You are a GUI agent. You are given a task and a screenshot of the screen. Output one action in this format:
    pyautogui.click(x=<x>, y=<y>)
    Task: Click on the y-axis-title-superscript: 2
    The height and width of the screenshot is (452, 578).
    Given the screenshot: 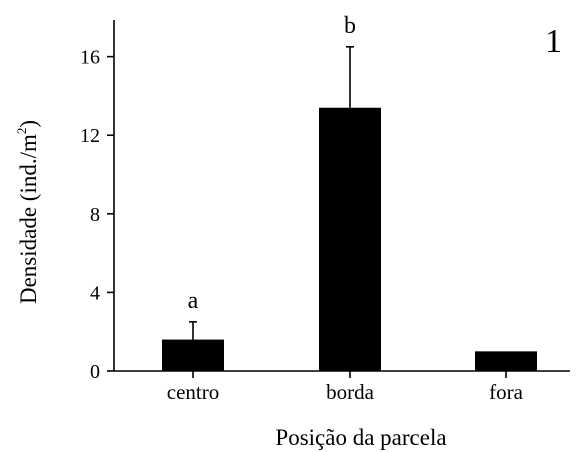 What is the action you would take?
    pyautogui.click(x=21, y=131)
    